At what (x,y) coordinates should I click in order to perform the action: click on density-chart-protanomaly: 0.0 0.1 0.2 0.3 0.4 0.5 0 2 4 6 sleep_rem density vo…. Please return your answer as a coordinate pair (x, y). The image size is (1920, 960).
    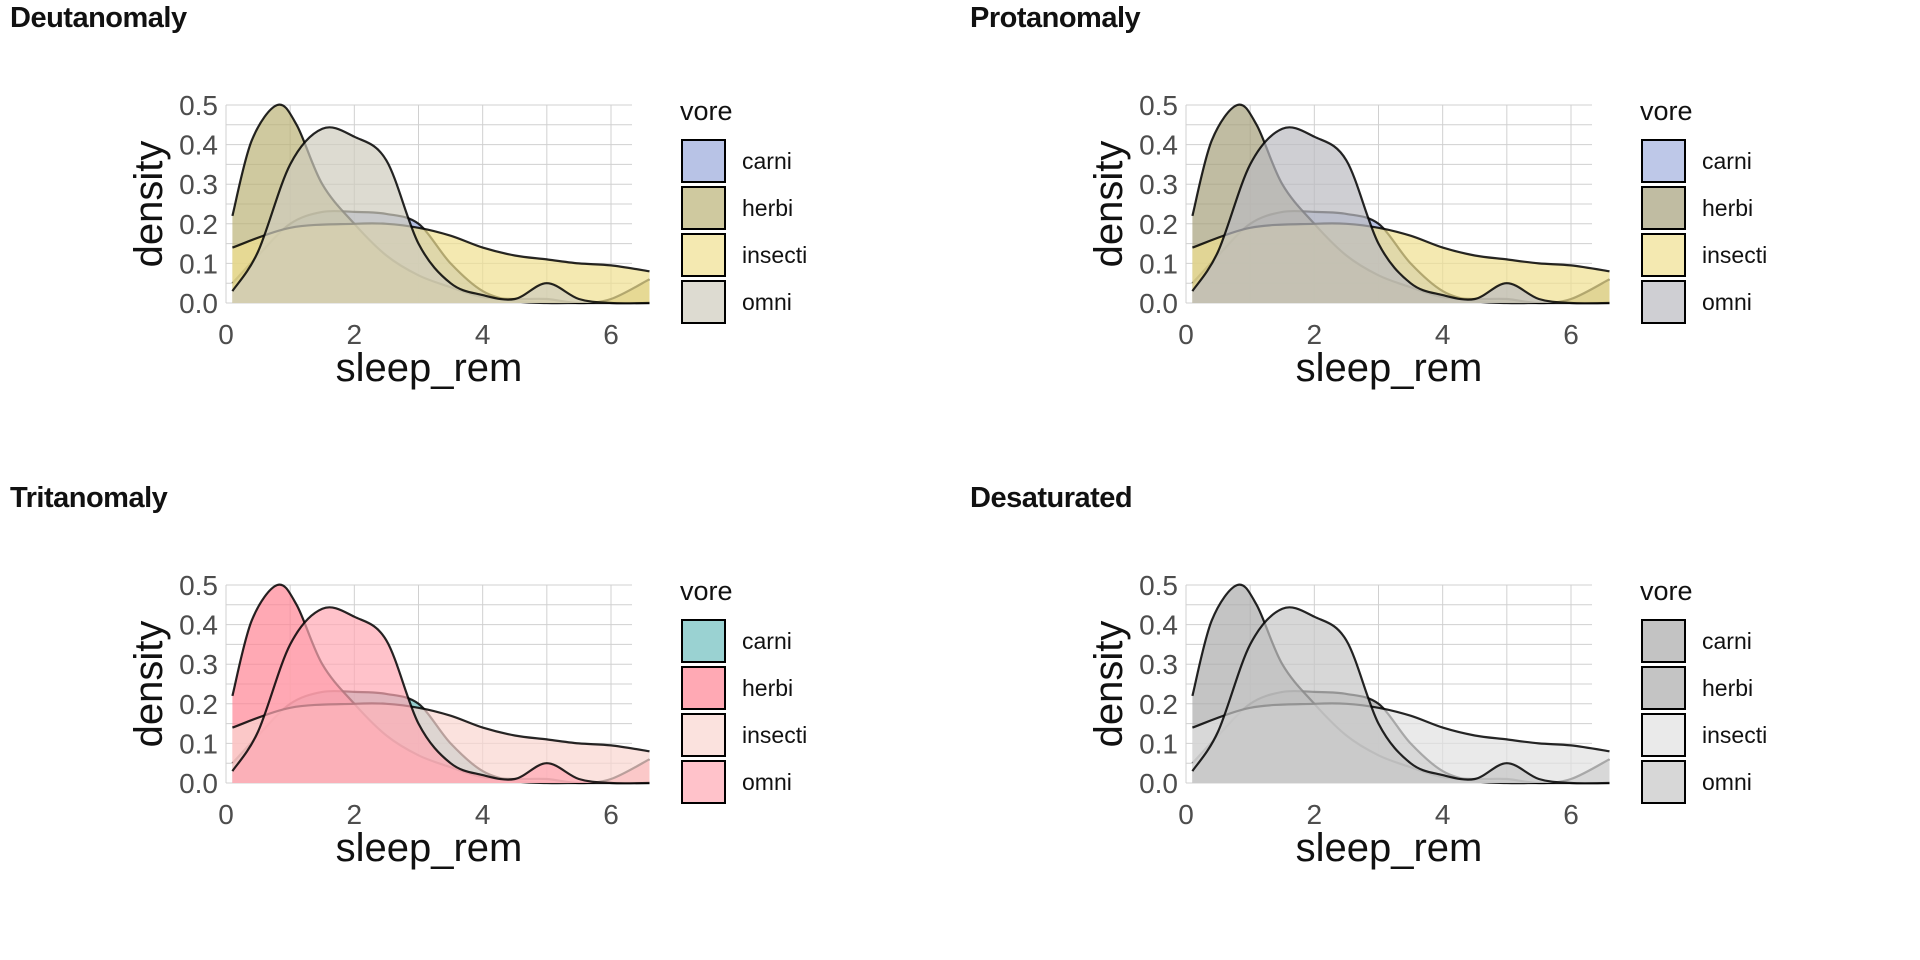
    Looking at the image, I should click on (1427, 240).